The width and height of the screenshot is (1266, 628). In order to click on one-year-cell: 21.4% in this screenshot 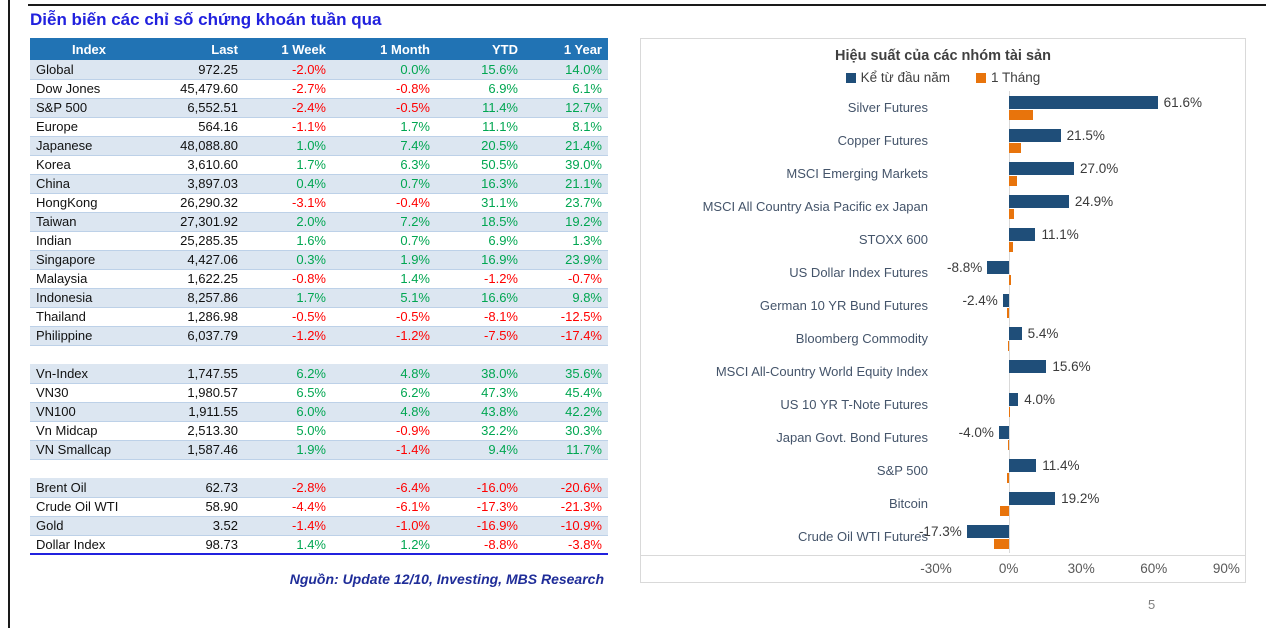, I will do `click(566, 146)`.